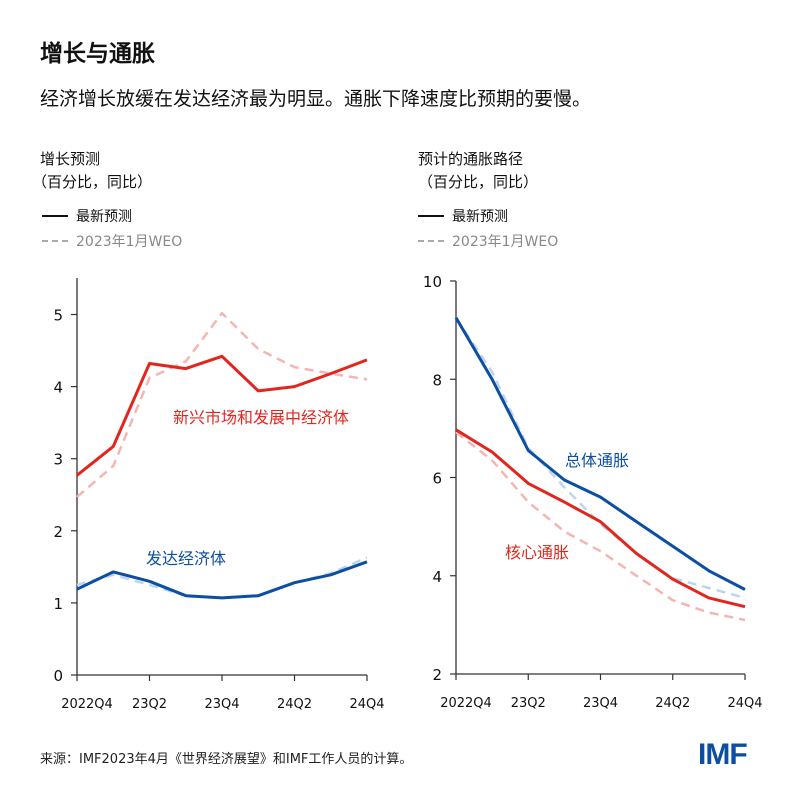 The image size is (800, 800). What do you see at coordinates (97, 54) in the screenshot?
I see `page-title: 增长与通胀` at bounding box center [97, 54].